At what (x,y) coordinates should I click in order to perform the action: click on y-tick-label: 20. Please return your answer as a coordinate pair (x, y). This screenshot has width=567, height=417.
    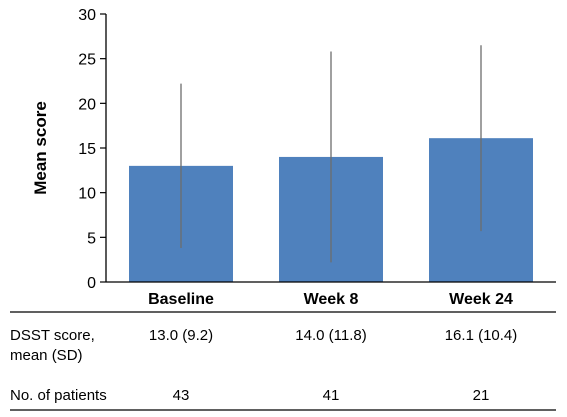
    Looking at the image, I should click on (87, 104).